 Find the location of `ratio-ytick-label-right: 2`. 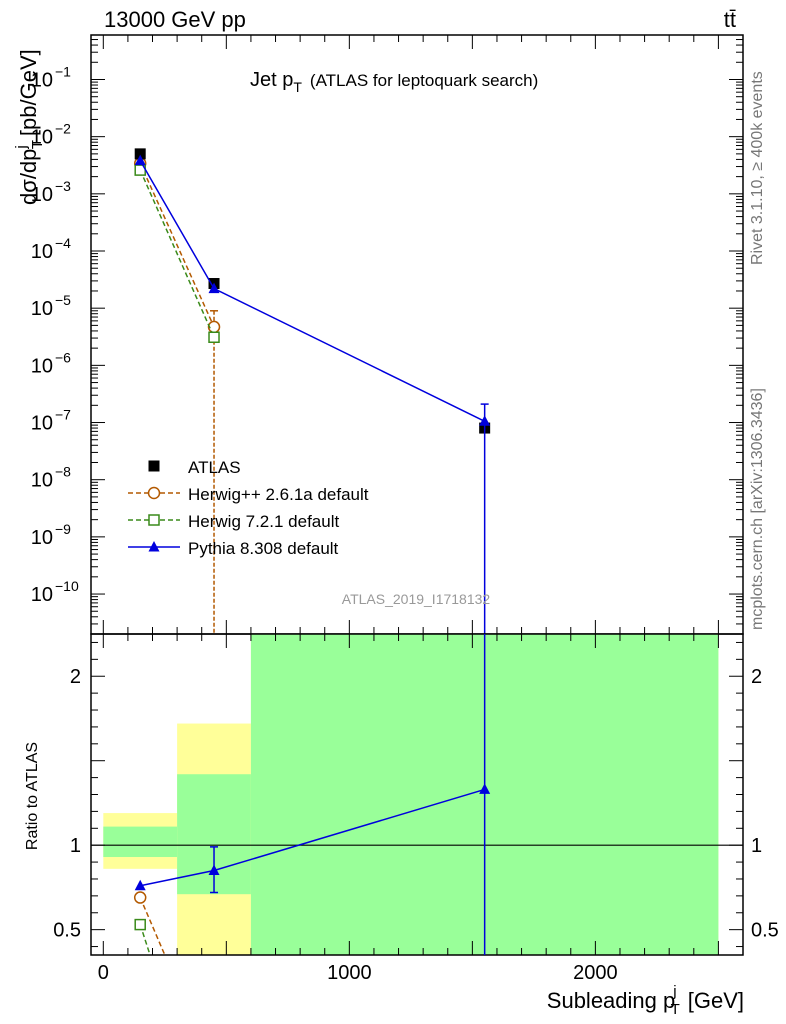

ratio-ytick-label-right: 2 is located at coordinates (756, 677).